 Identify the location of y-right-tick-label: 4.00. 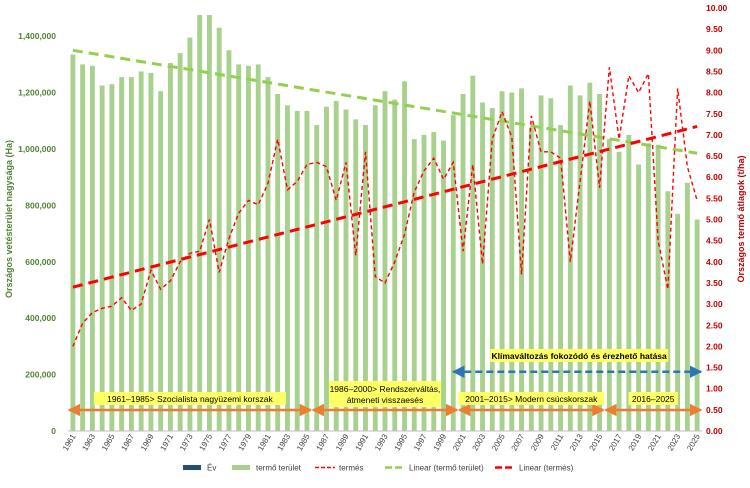
(714, 262).